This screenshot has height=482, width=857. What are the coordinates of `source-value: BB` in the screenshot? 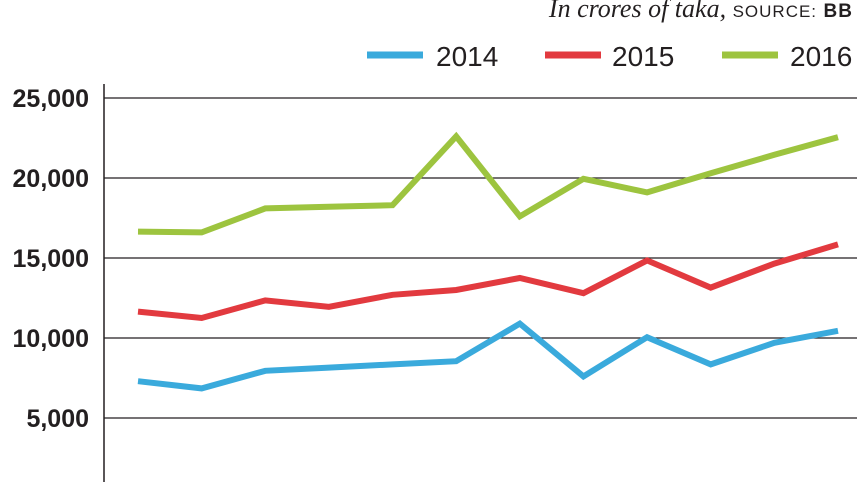 It's located at (838, 11).